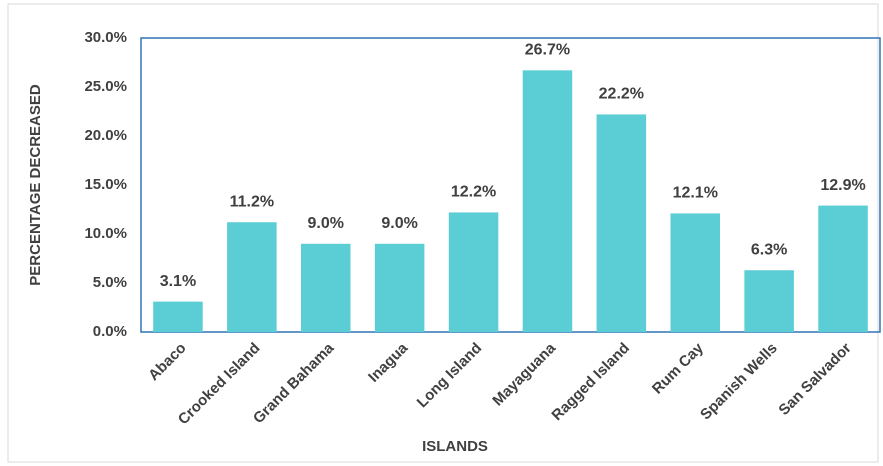 The height and width of the screenshot is (466, 883). I want to click on value-label: 12.9%, so click(842, 185).